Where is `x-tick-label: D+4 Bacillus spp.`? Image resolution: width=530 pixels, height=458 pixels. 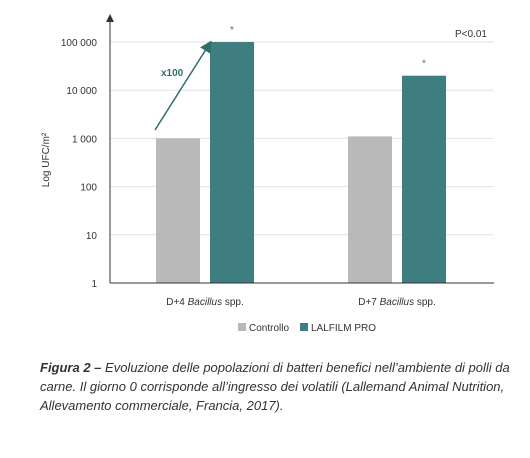
x-tick-label: D+4 Bacillus spp. is located at coordinates (205, 302).